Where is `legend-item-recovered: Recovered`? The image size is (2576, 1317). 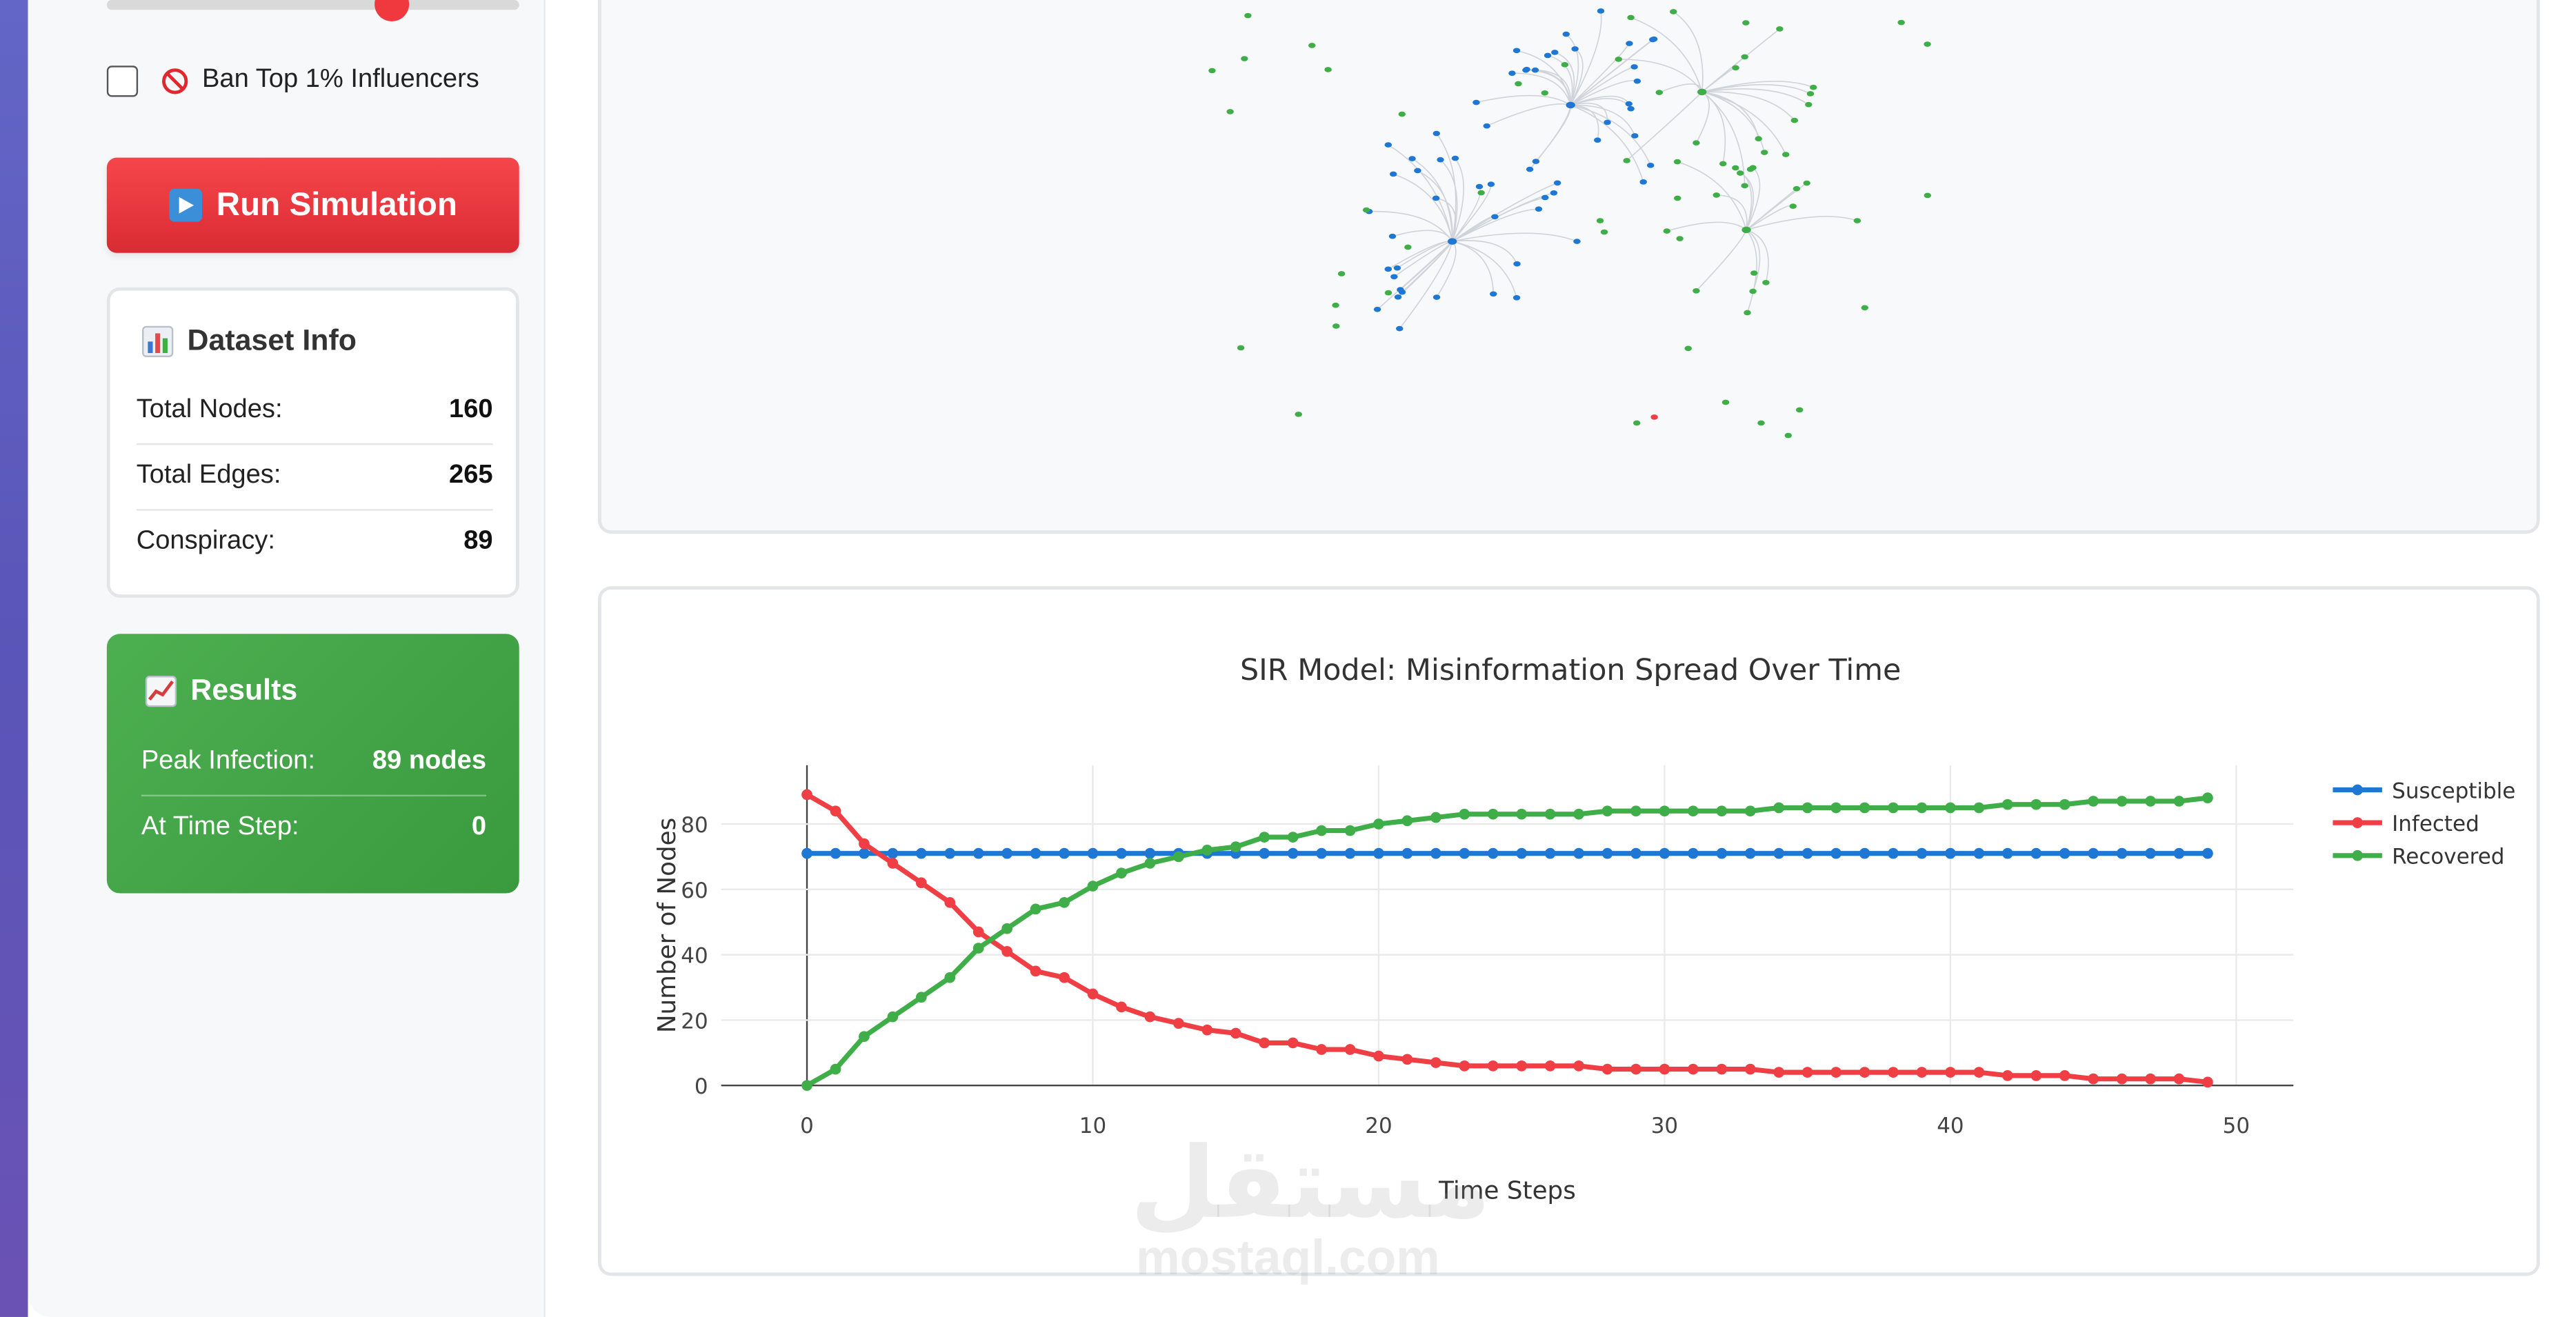
legend-item-recovered: Recovered is located at coordinates (2418, 857).